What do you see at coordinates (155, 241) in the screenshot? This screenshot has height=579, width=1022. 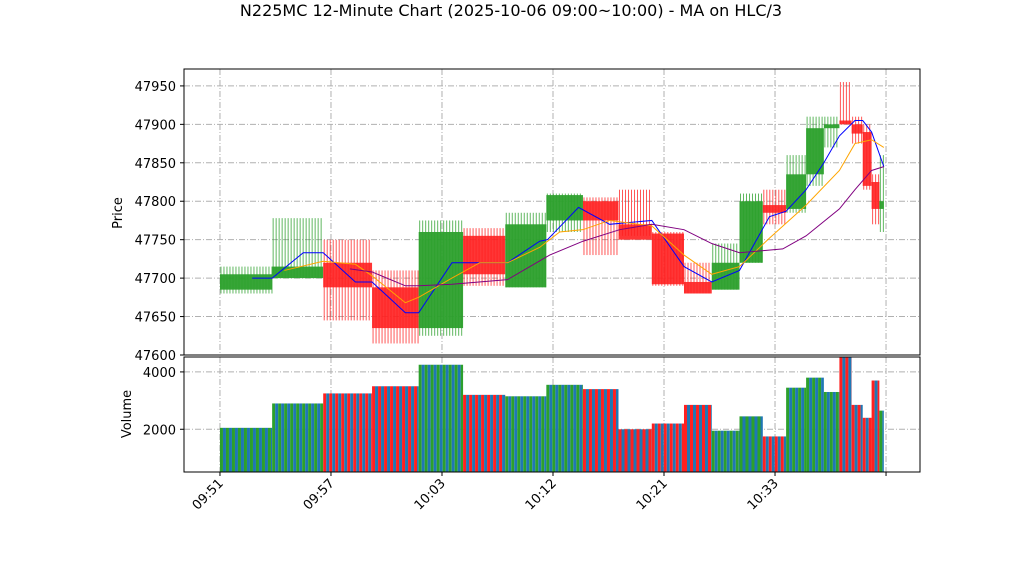 I see `price-tick-label: 47750` at bounding box center [155, 241].